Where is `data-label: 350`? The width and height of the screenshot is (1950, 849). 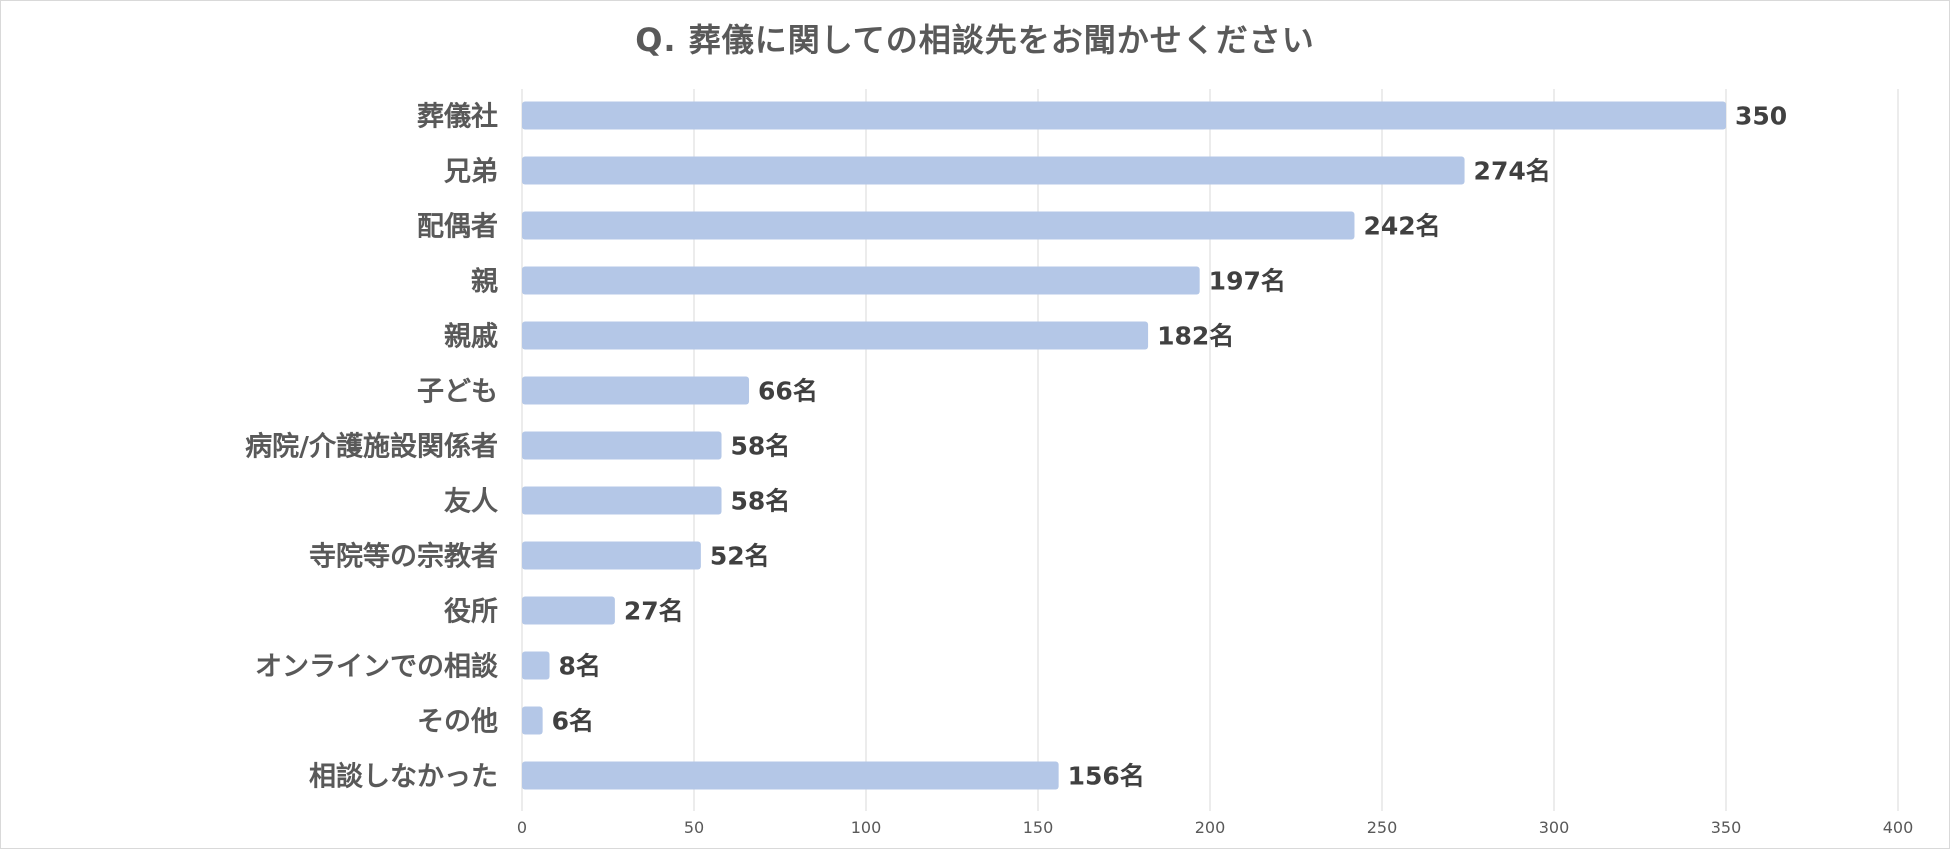
data-label: 350 is located at coordinates (1761, 116).